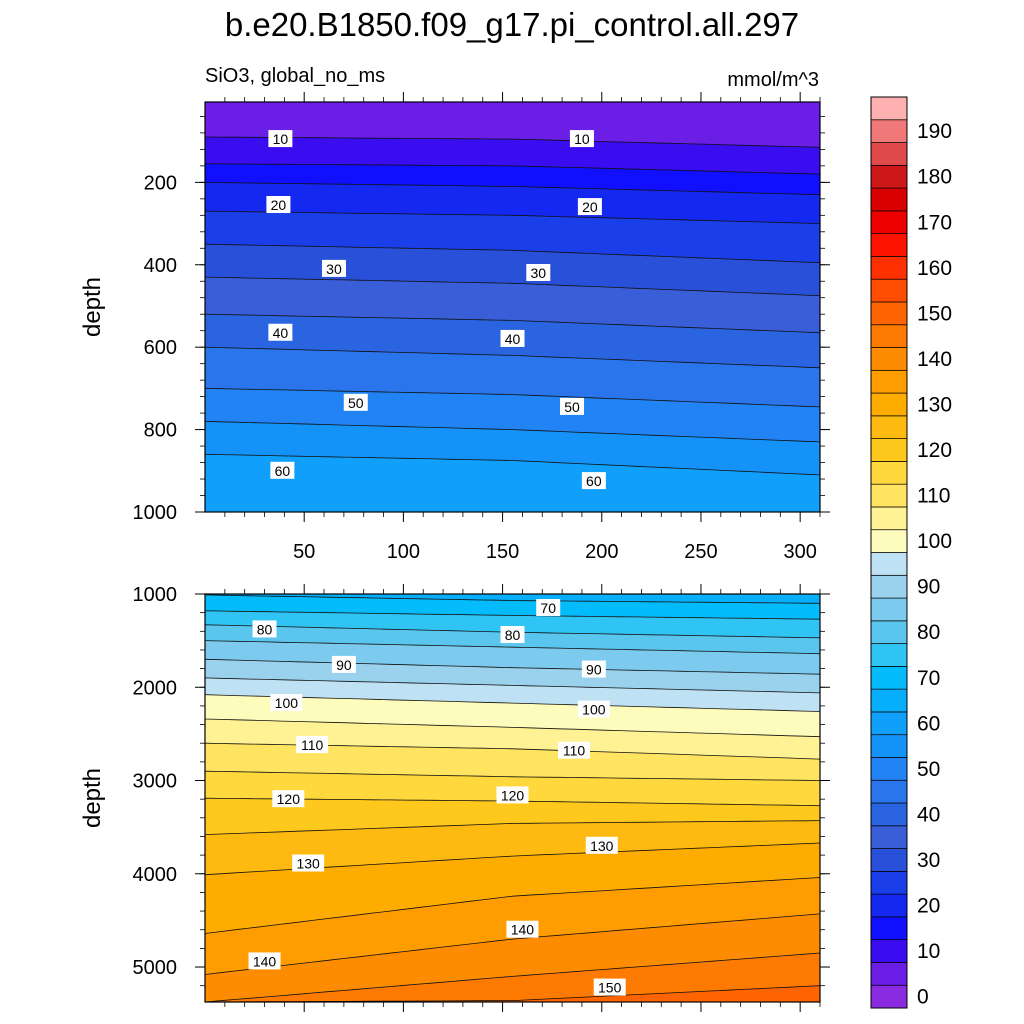 Image resolution: width=1024 pixels, height=1024 pixels. I want to click on colorbar-label: 130, so click(934, 404).